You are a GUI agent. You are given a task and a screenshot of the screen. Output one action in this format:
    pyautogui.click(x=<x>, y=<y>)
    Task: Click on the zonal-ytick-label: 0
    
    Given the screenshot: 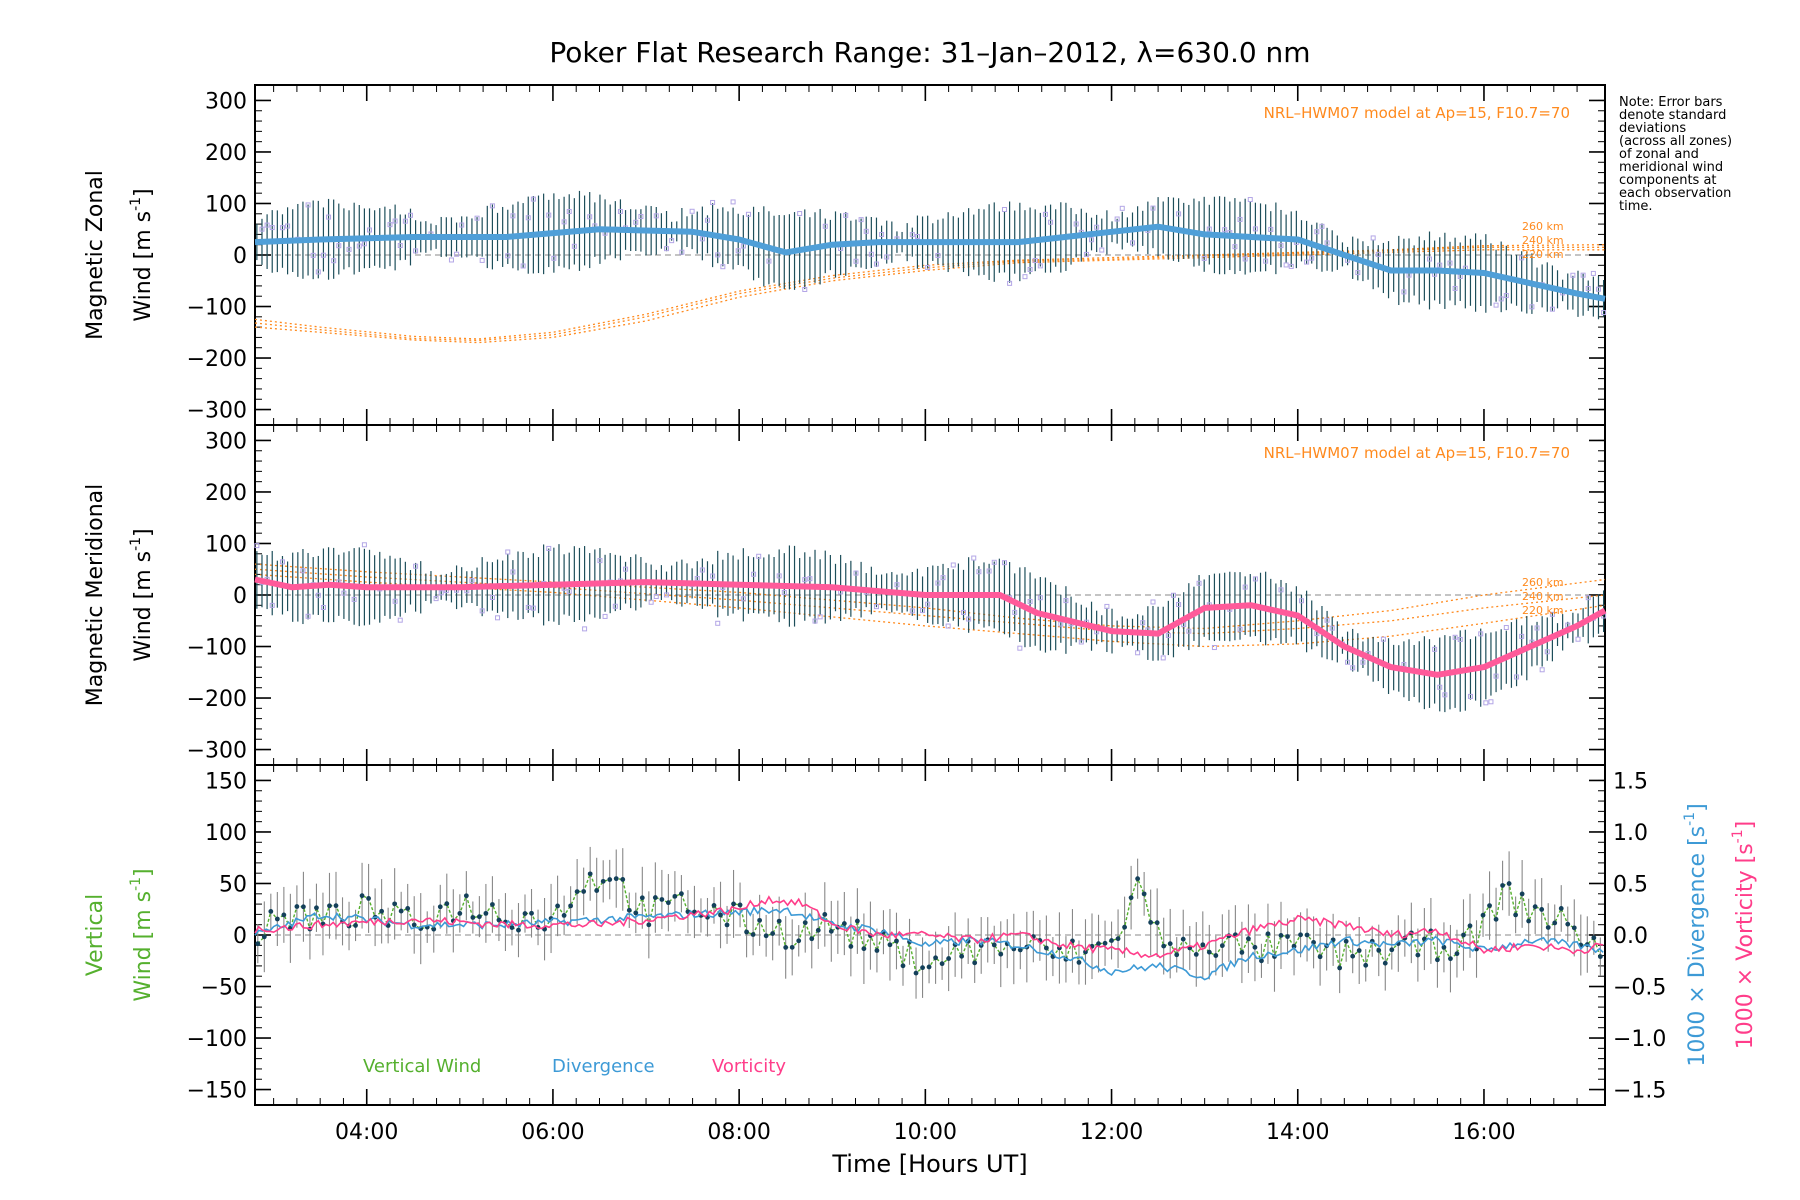 What is the action you would take?
    pyautogui.click(x=240, y=256)
    